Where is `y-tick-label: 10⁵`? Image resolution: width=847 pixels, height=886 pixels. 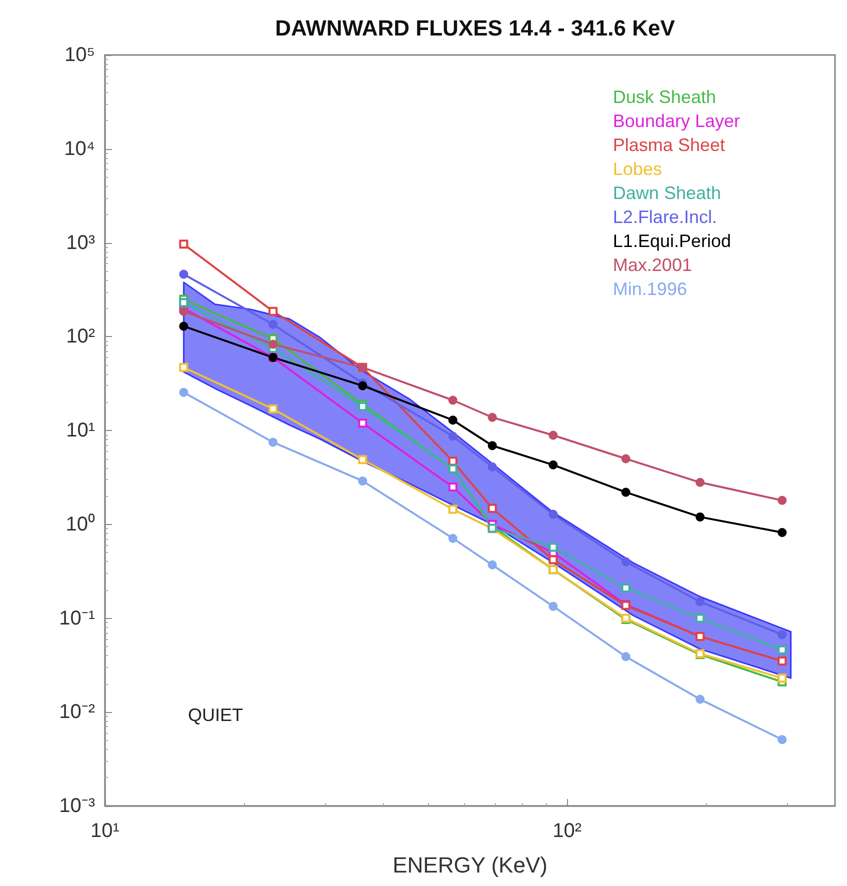
y-tick-label: 10⁵ is located at coordinates (79, 55).